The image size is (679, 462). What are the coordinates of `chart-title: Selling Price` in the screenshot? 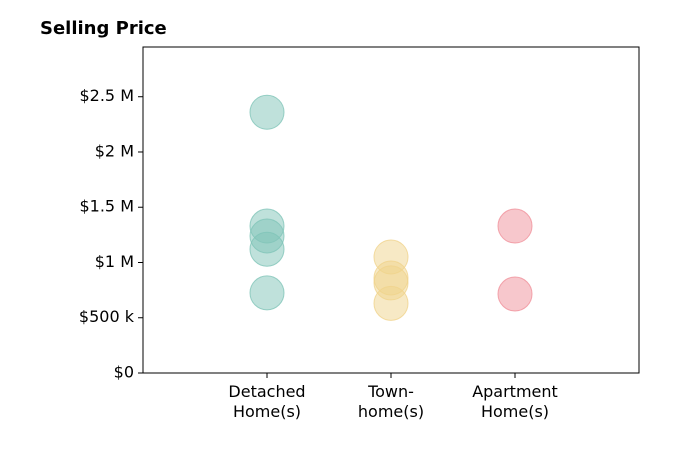 It's located at (103, 28).